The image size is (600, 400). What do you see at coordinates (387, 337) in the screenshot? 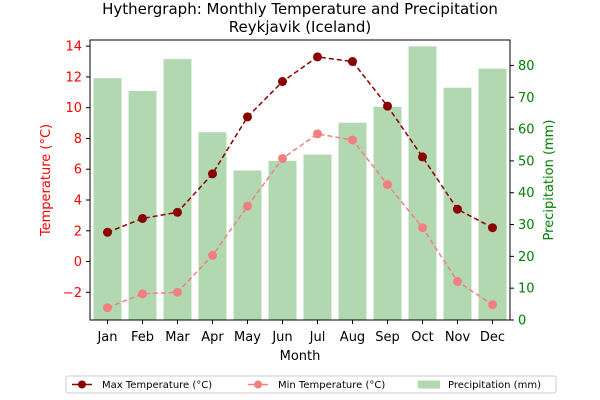
I see `x-tick-label-sep: Sep` at bounding box center [387, 337].